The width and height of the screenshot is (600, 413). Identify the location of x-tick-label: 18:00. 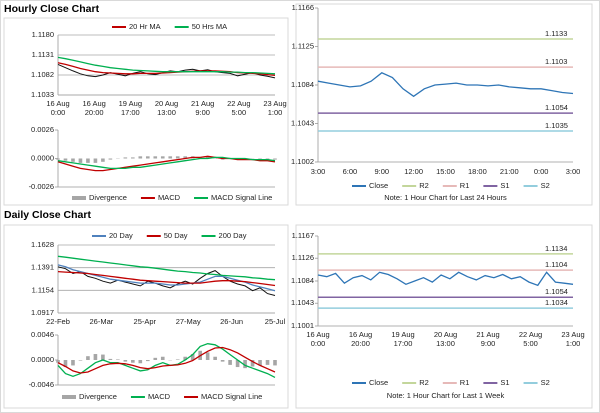
(477, 171).